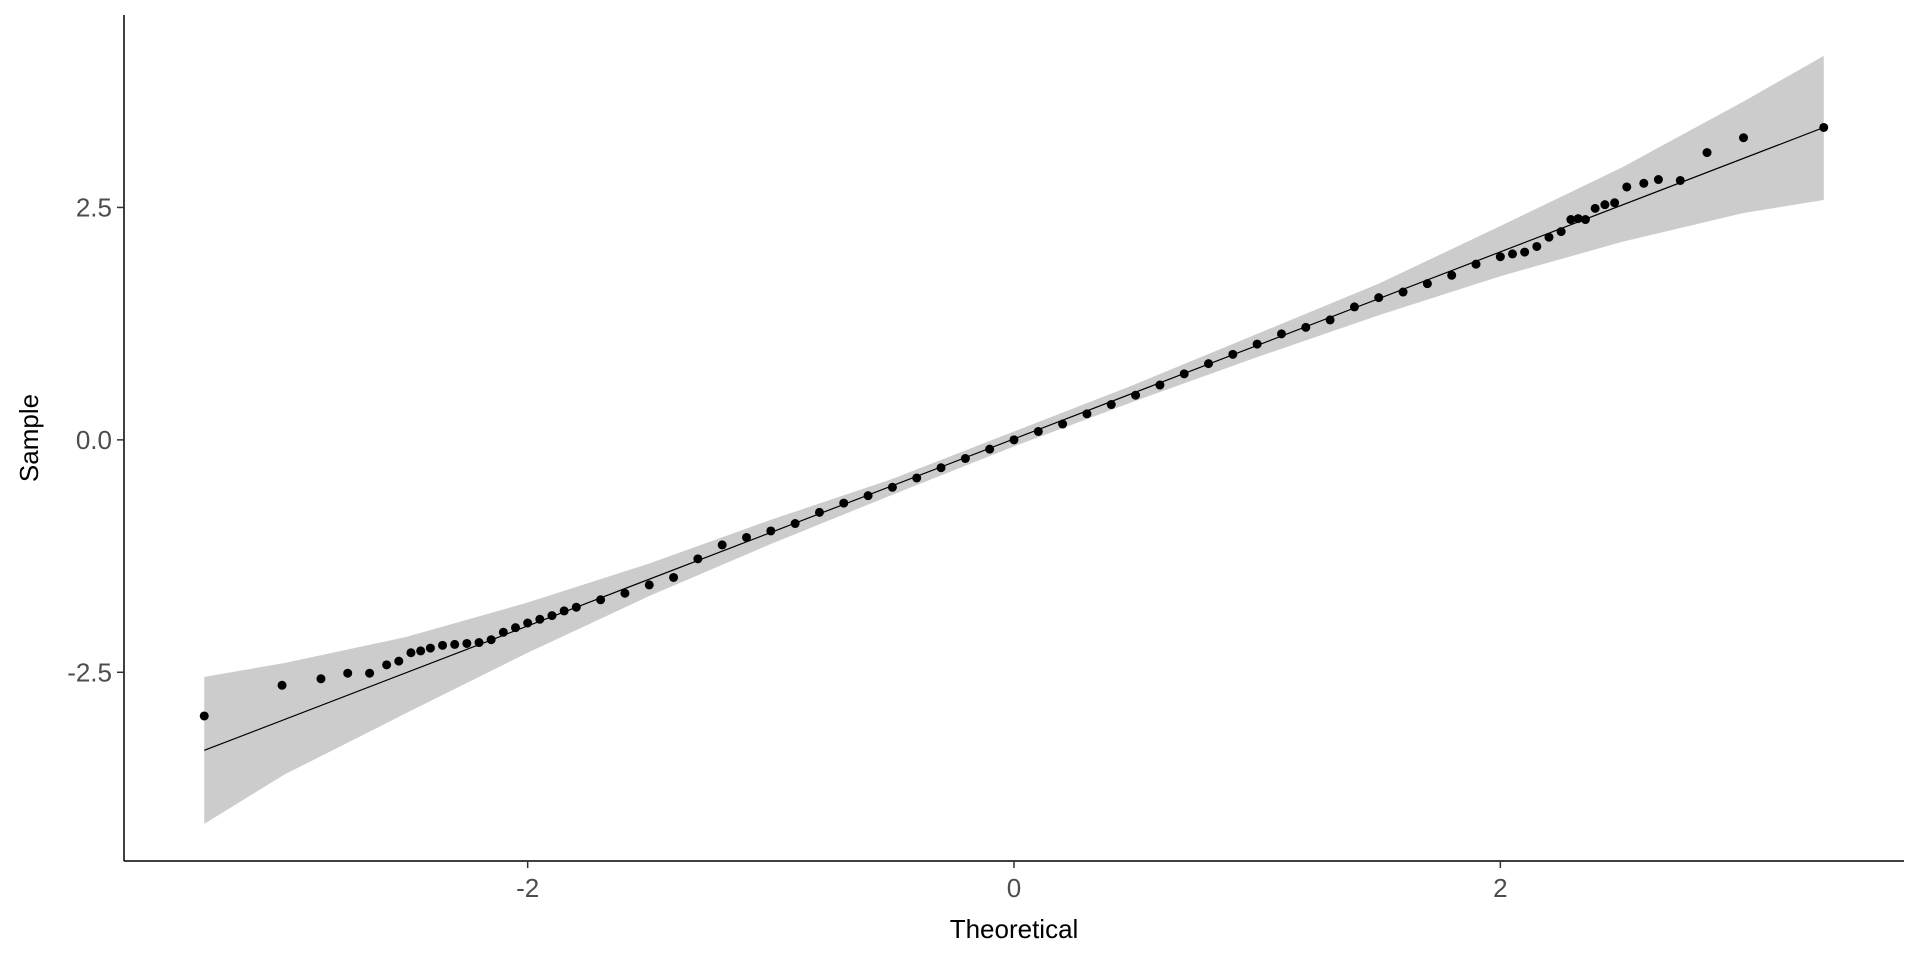 This screenshot has width=1920, height=960. Describe the element at coordinates (1014, 888) in the screenshot. I see `x-tick-label: 0` at that location.